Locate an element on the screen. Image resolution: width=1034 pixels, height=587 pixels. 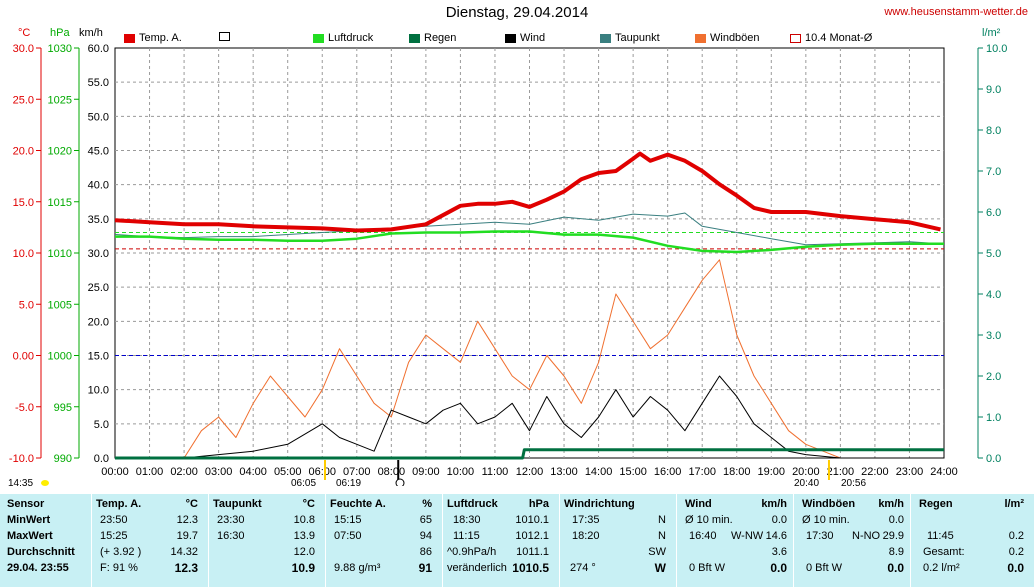
rain-tick-label: 5.0 is located at coordinates (993, 254).